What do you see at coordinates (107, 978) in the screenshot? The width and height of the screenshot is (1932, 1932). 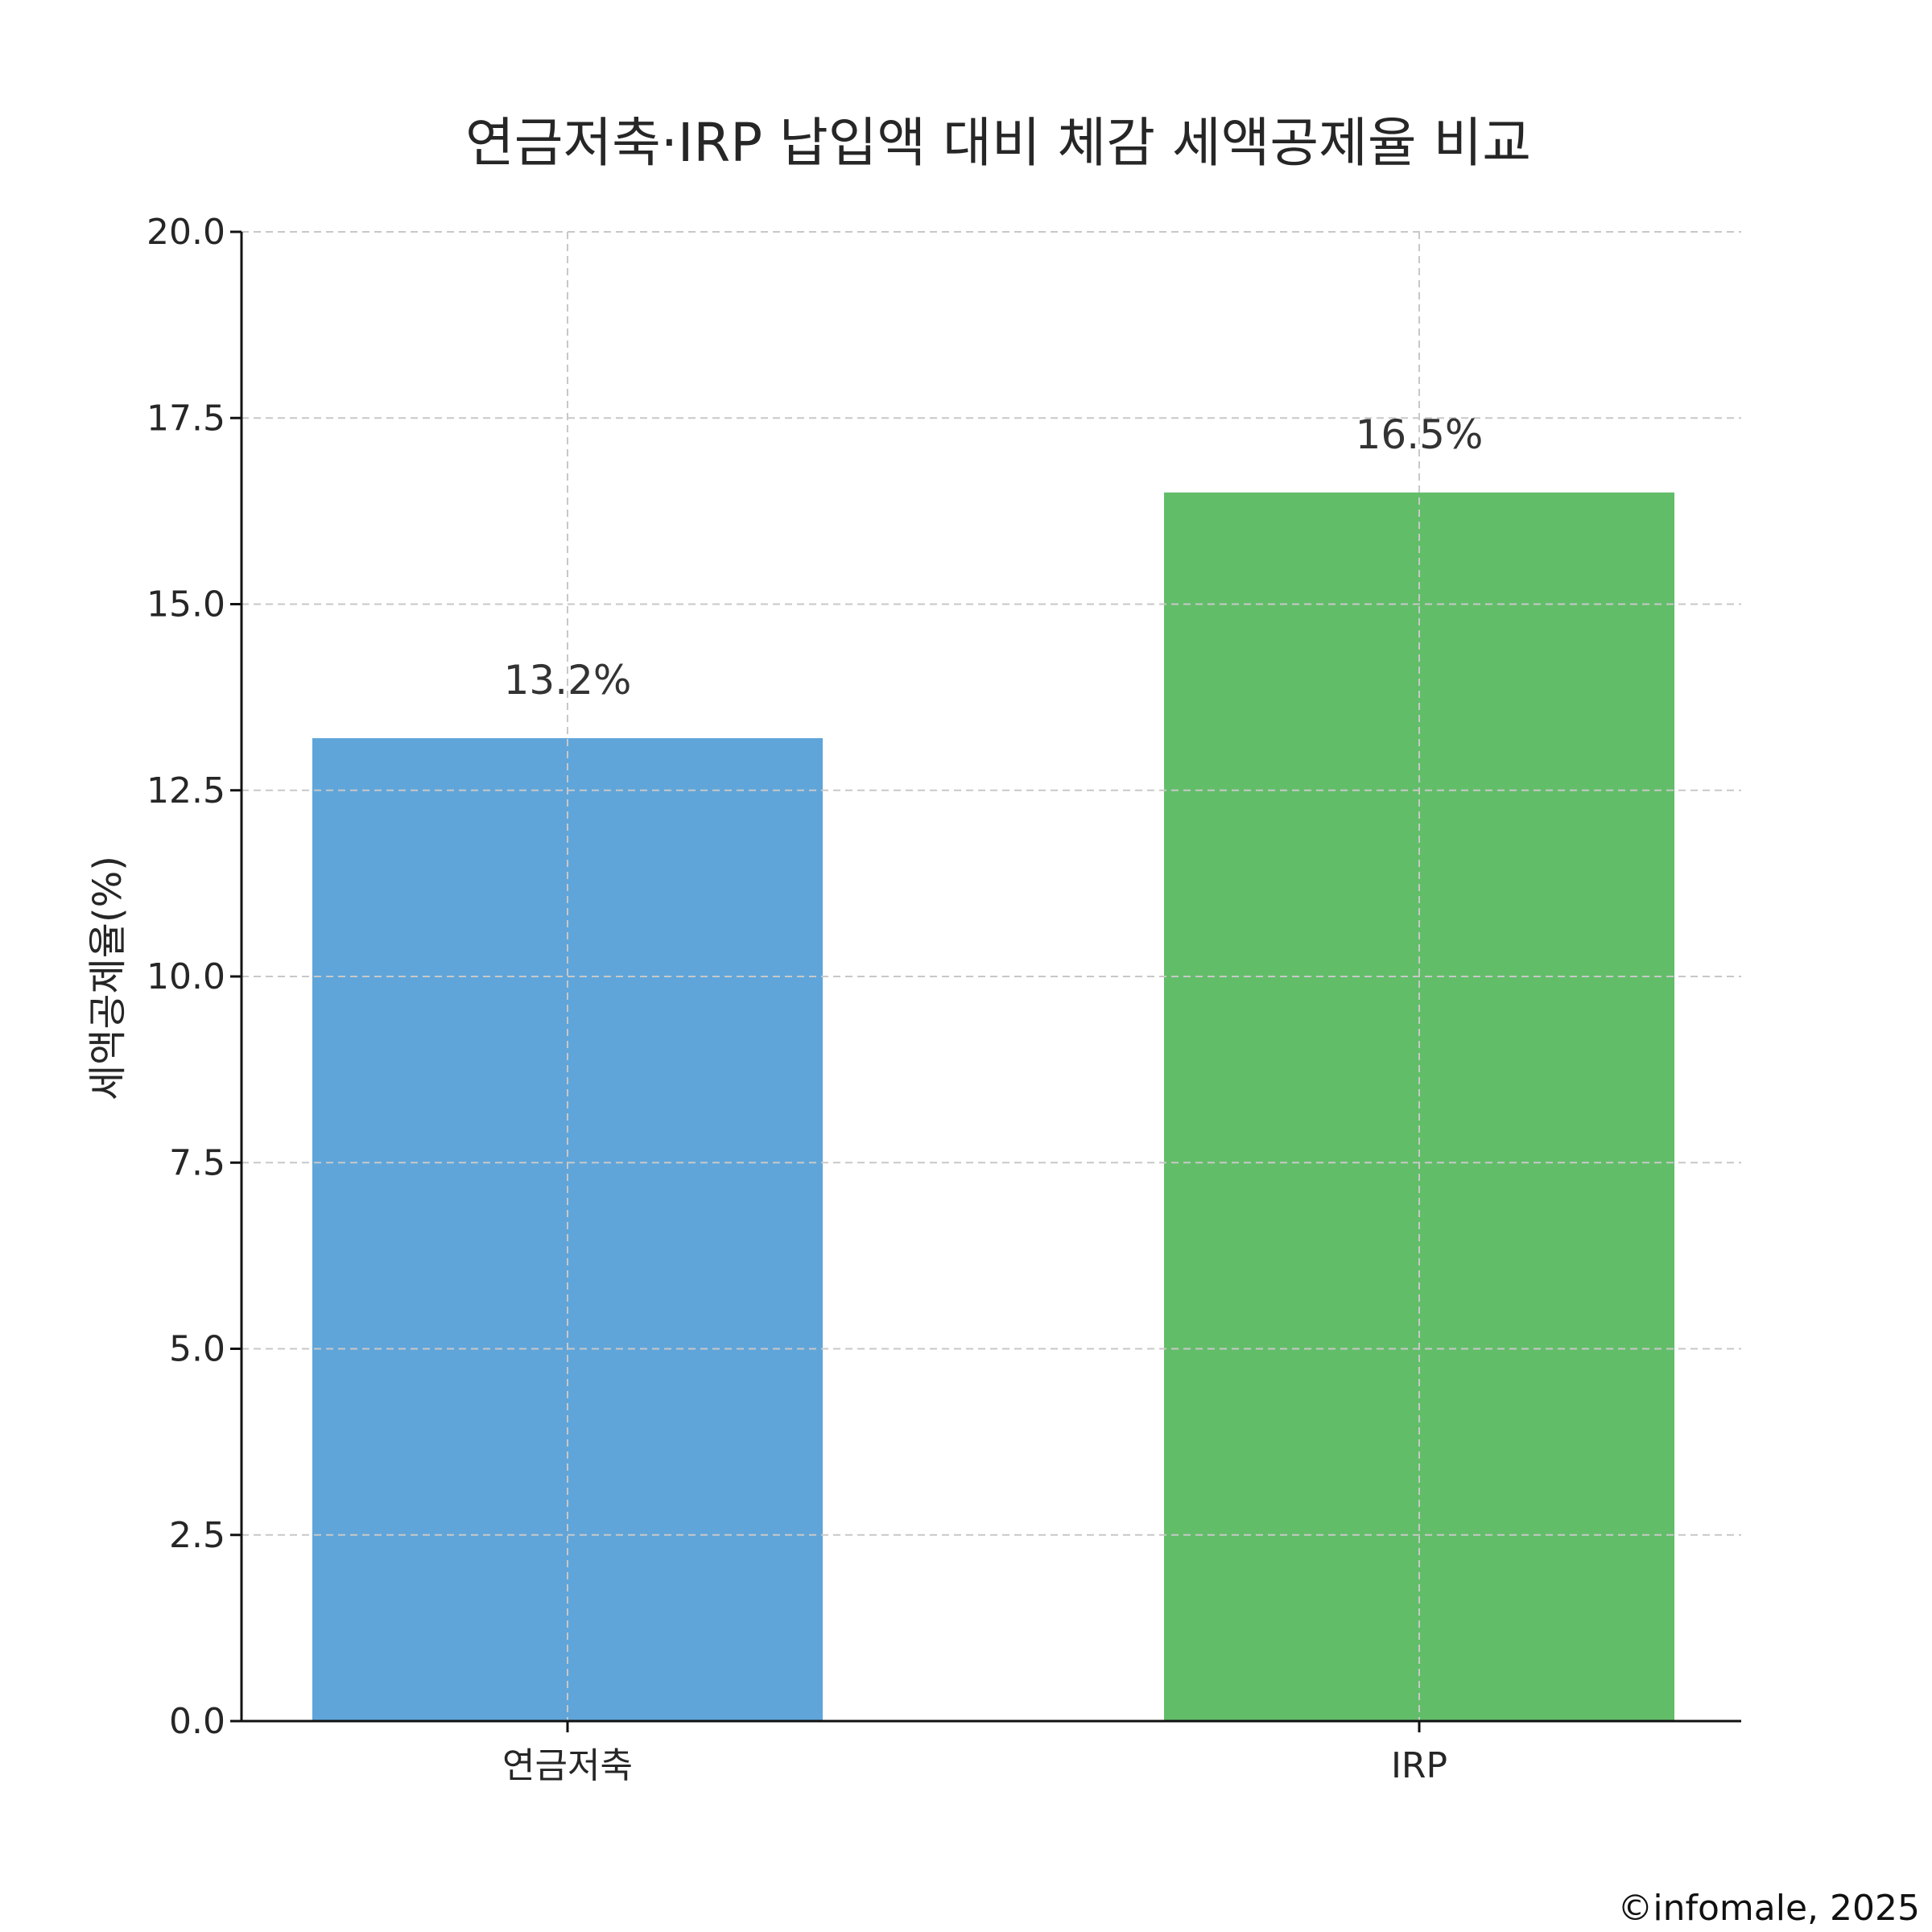 I see `y-axis-label: 세액공제율(%)` at bounding box center [107, 978].